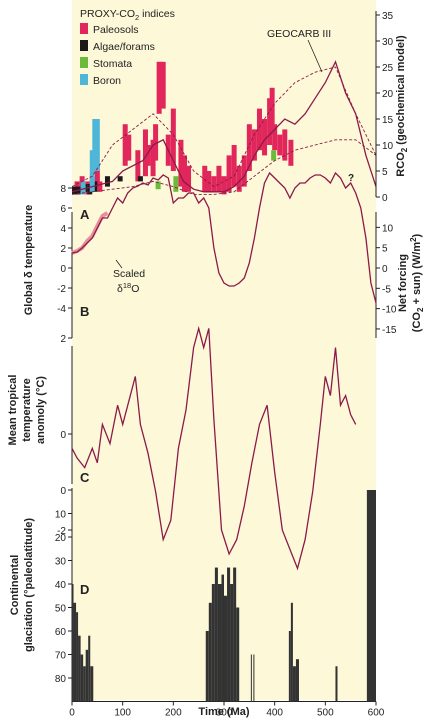  Describe the element at coordinates (403, 283) in the screenshot. I see `ylabel-b-right-line1: Net forcing` at that location.